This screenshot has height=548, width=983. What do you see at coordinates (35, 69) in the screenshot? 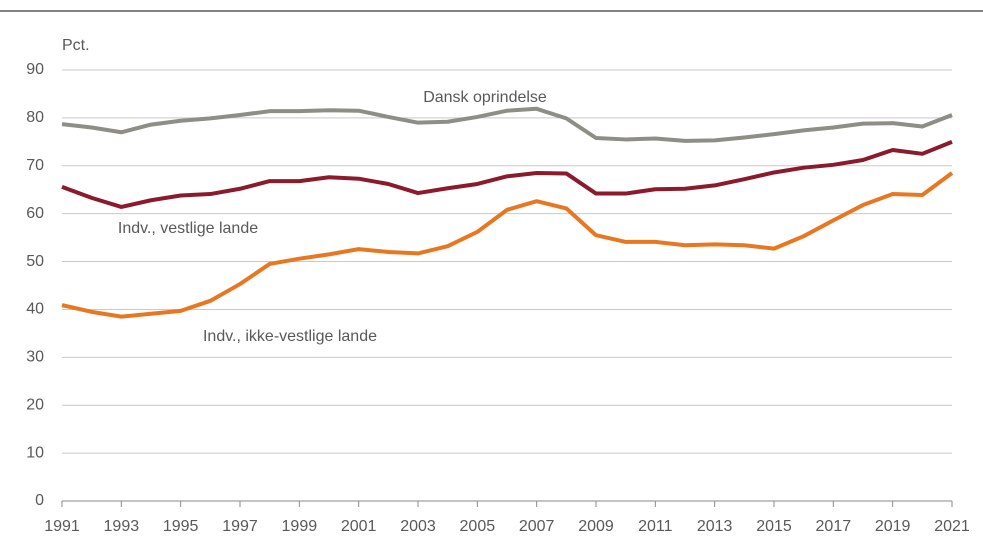
I see `y-tick-label: 90` at bounding box center [35, 69].